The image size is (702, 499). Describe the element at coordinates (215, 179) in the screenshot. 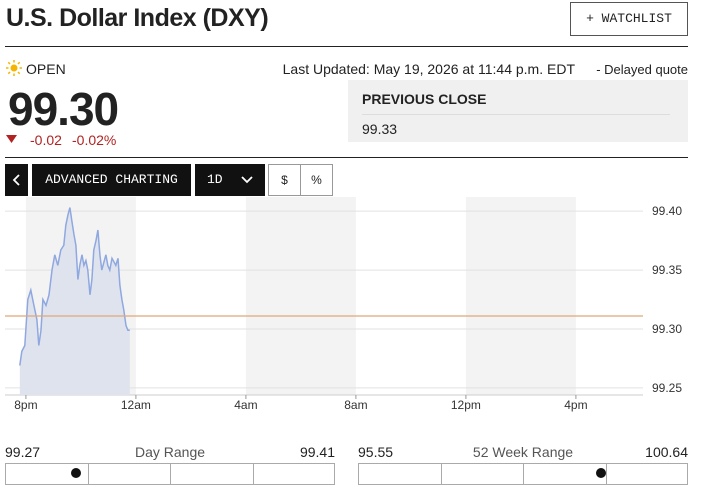

I see `interval-label: 1D` at that location.